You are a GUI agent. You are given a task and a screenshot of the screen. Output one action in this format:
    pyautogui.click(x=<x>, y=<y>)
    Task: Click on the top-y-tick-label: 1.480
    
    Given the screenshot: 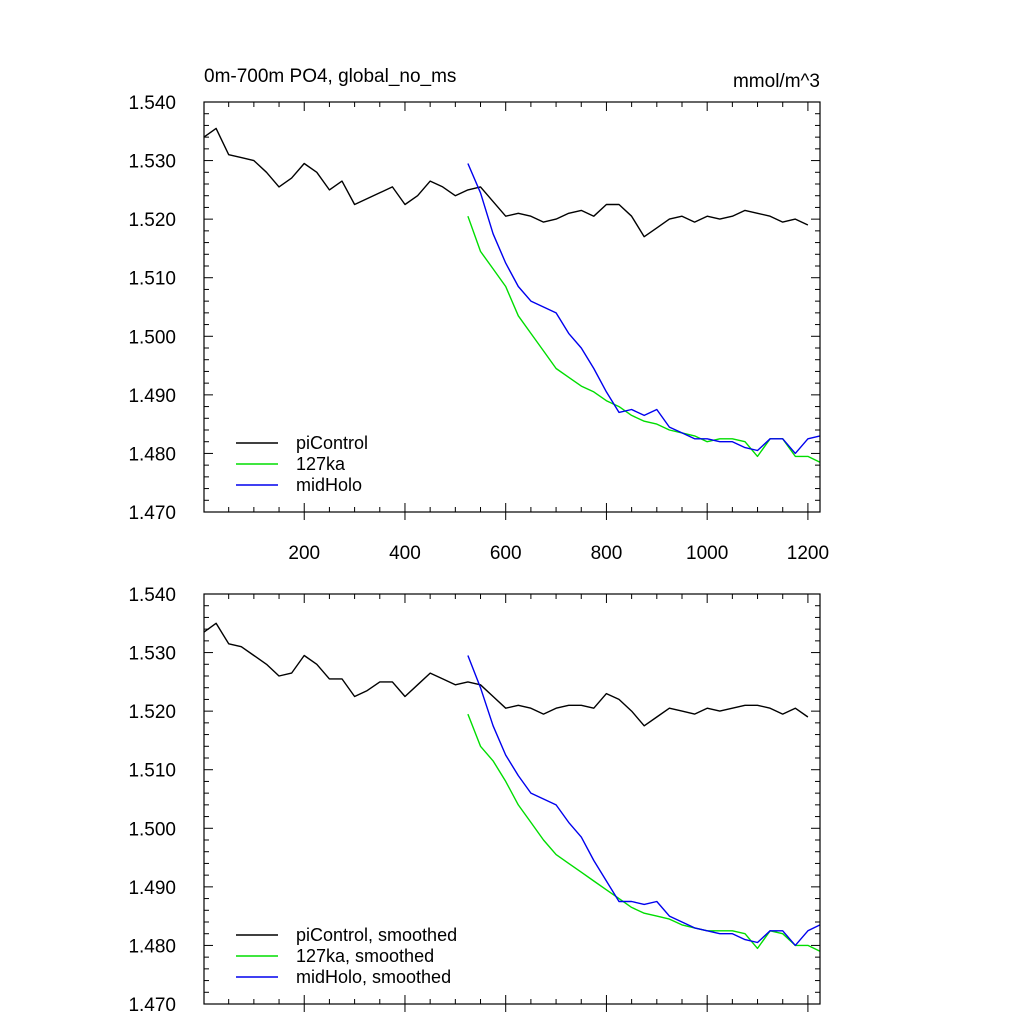 What is the action you would take?
    pyautogui.click(x=152, y=454)
    